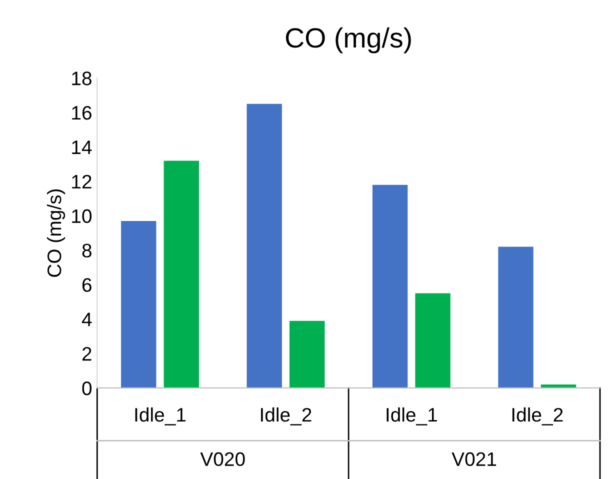 The height and width of the screenshot is (479, 611). What do you see at coordinates (348, 40) in the screenshot?
I see `chart-title: CO (mg/s)` at bounding box center [348, 40].